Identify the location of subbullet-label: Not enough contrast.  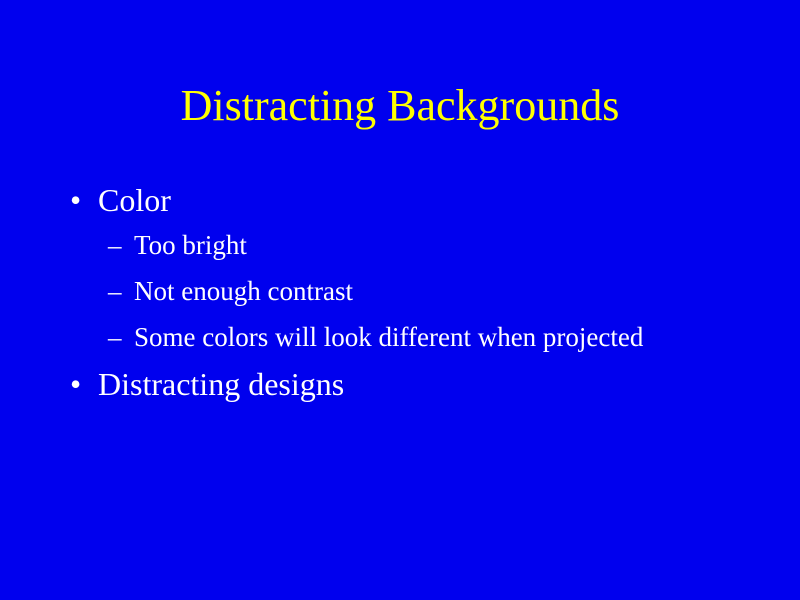
(243, 291).